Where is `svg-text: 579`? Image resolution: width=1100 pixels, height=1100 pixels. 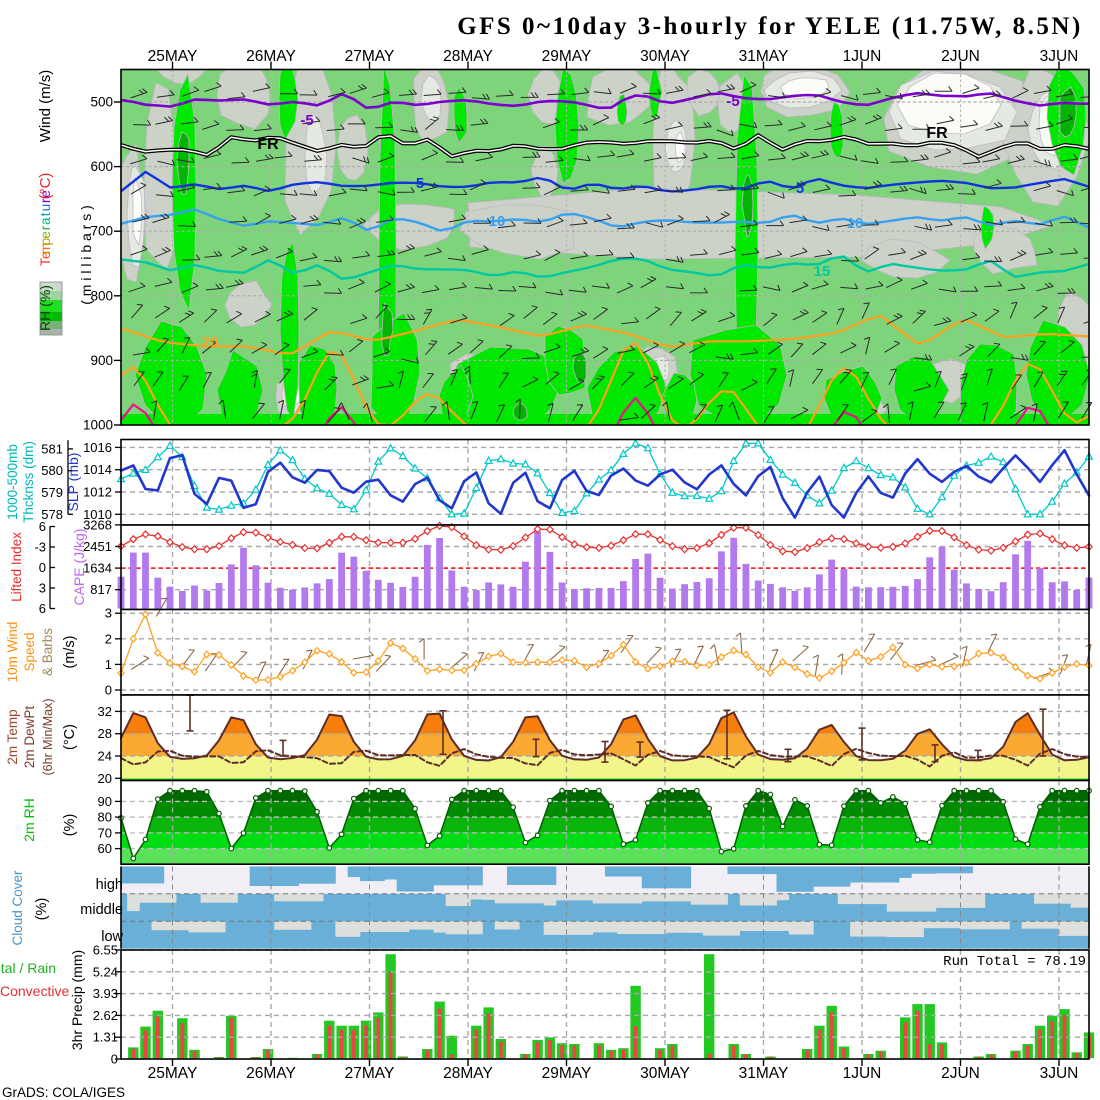 svg-text: 579 is located at coordinates (52, 492).